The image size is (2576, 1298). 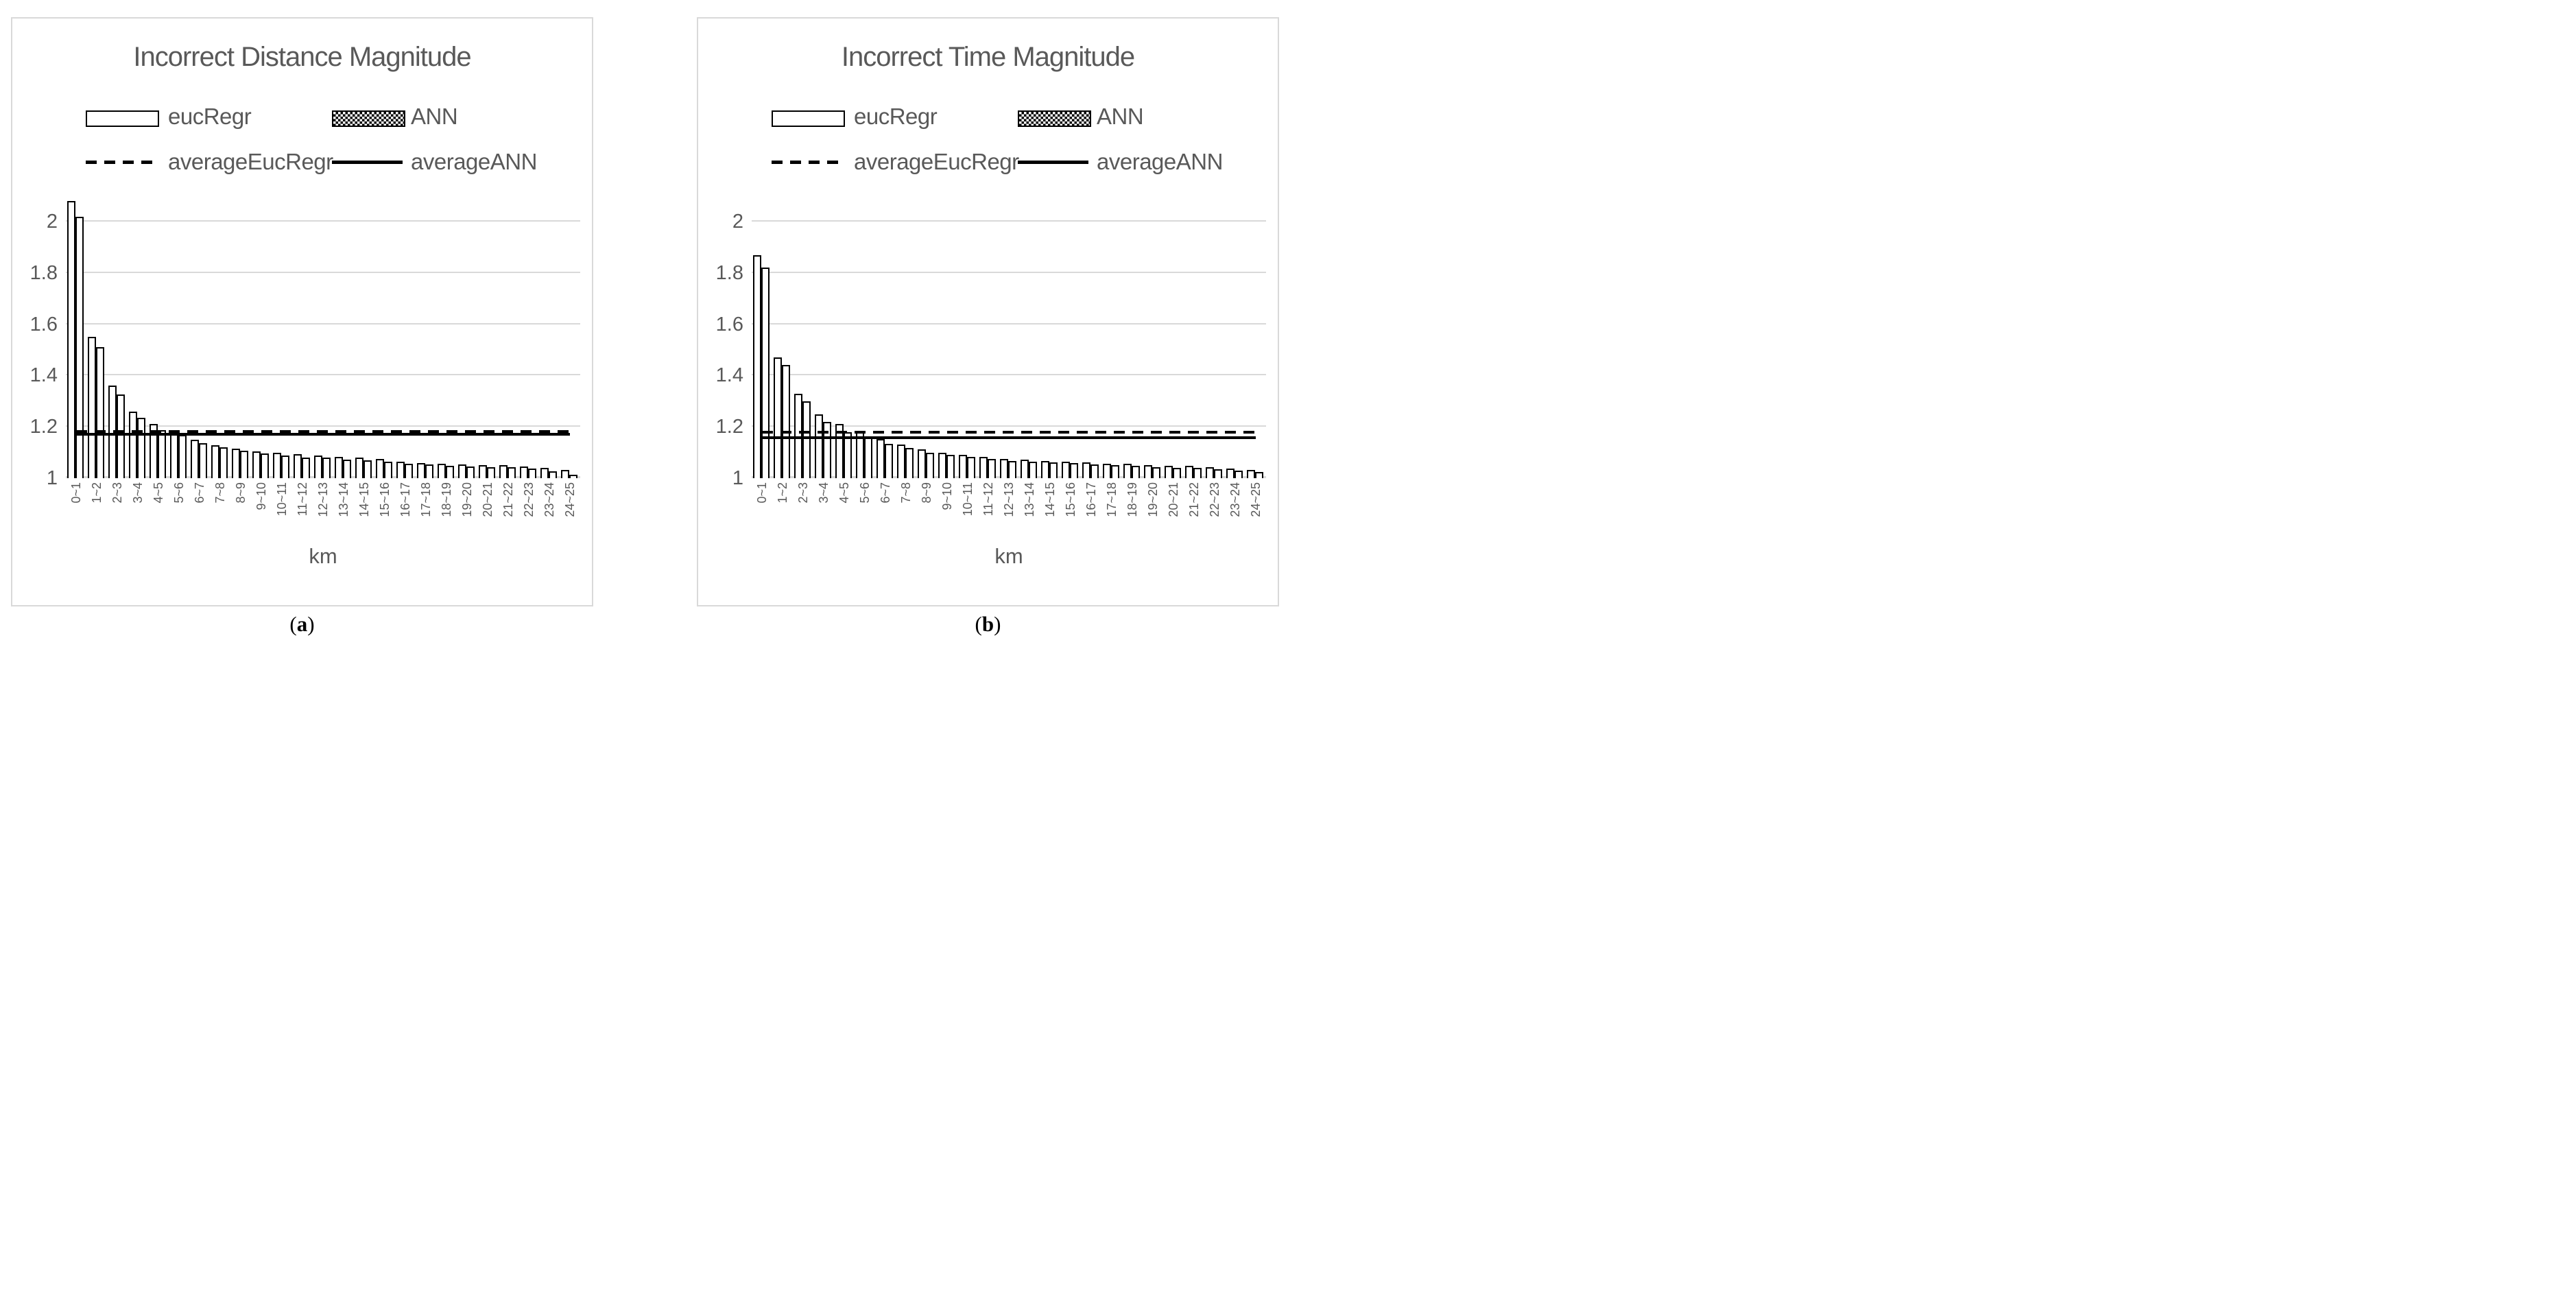 What do you see at coordinates (983, 467) in the screenshot?
I see `bar-eucRegr-11~12` at bounding box center [983, 467].